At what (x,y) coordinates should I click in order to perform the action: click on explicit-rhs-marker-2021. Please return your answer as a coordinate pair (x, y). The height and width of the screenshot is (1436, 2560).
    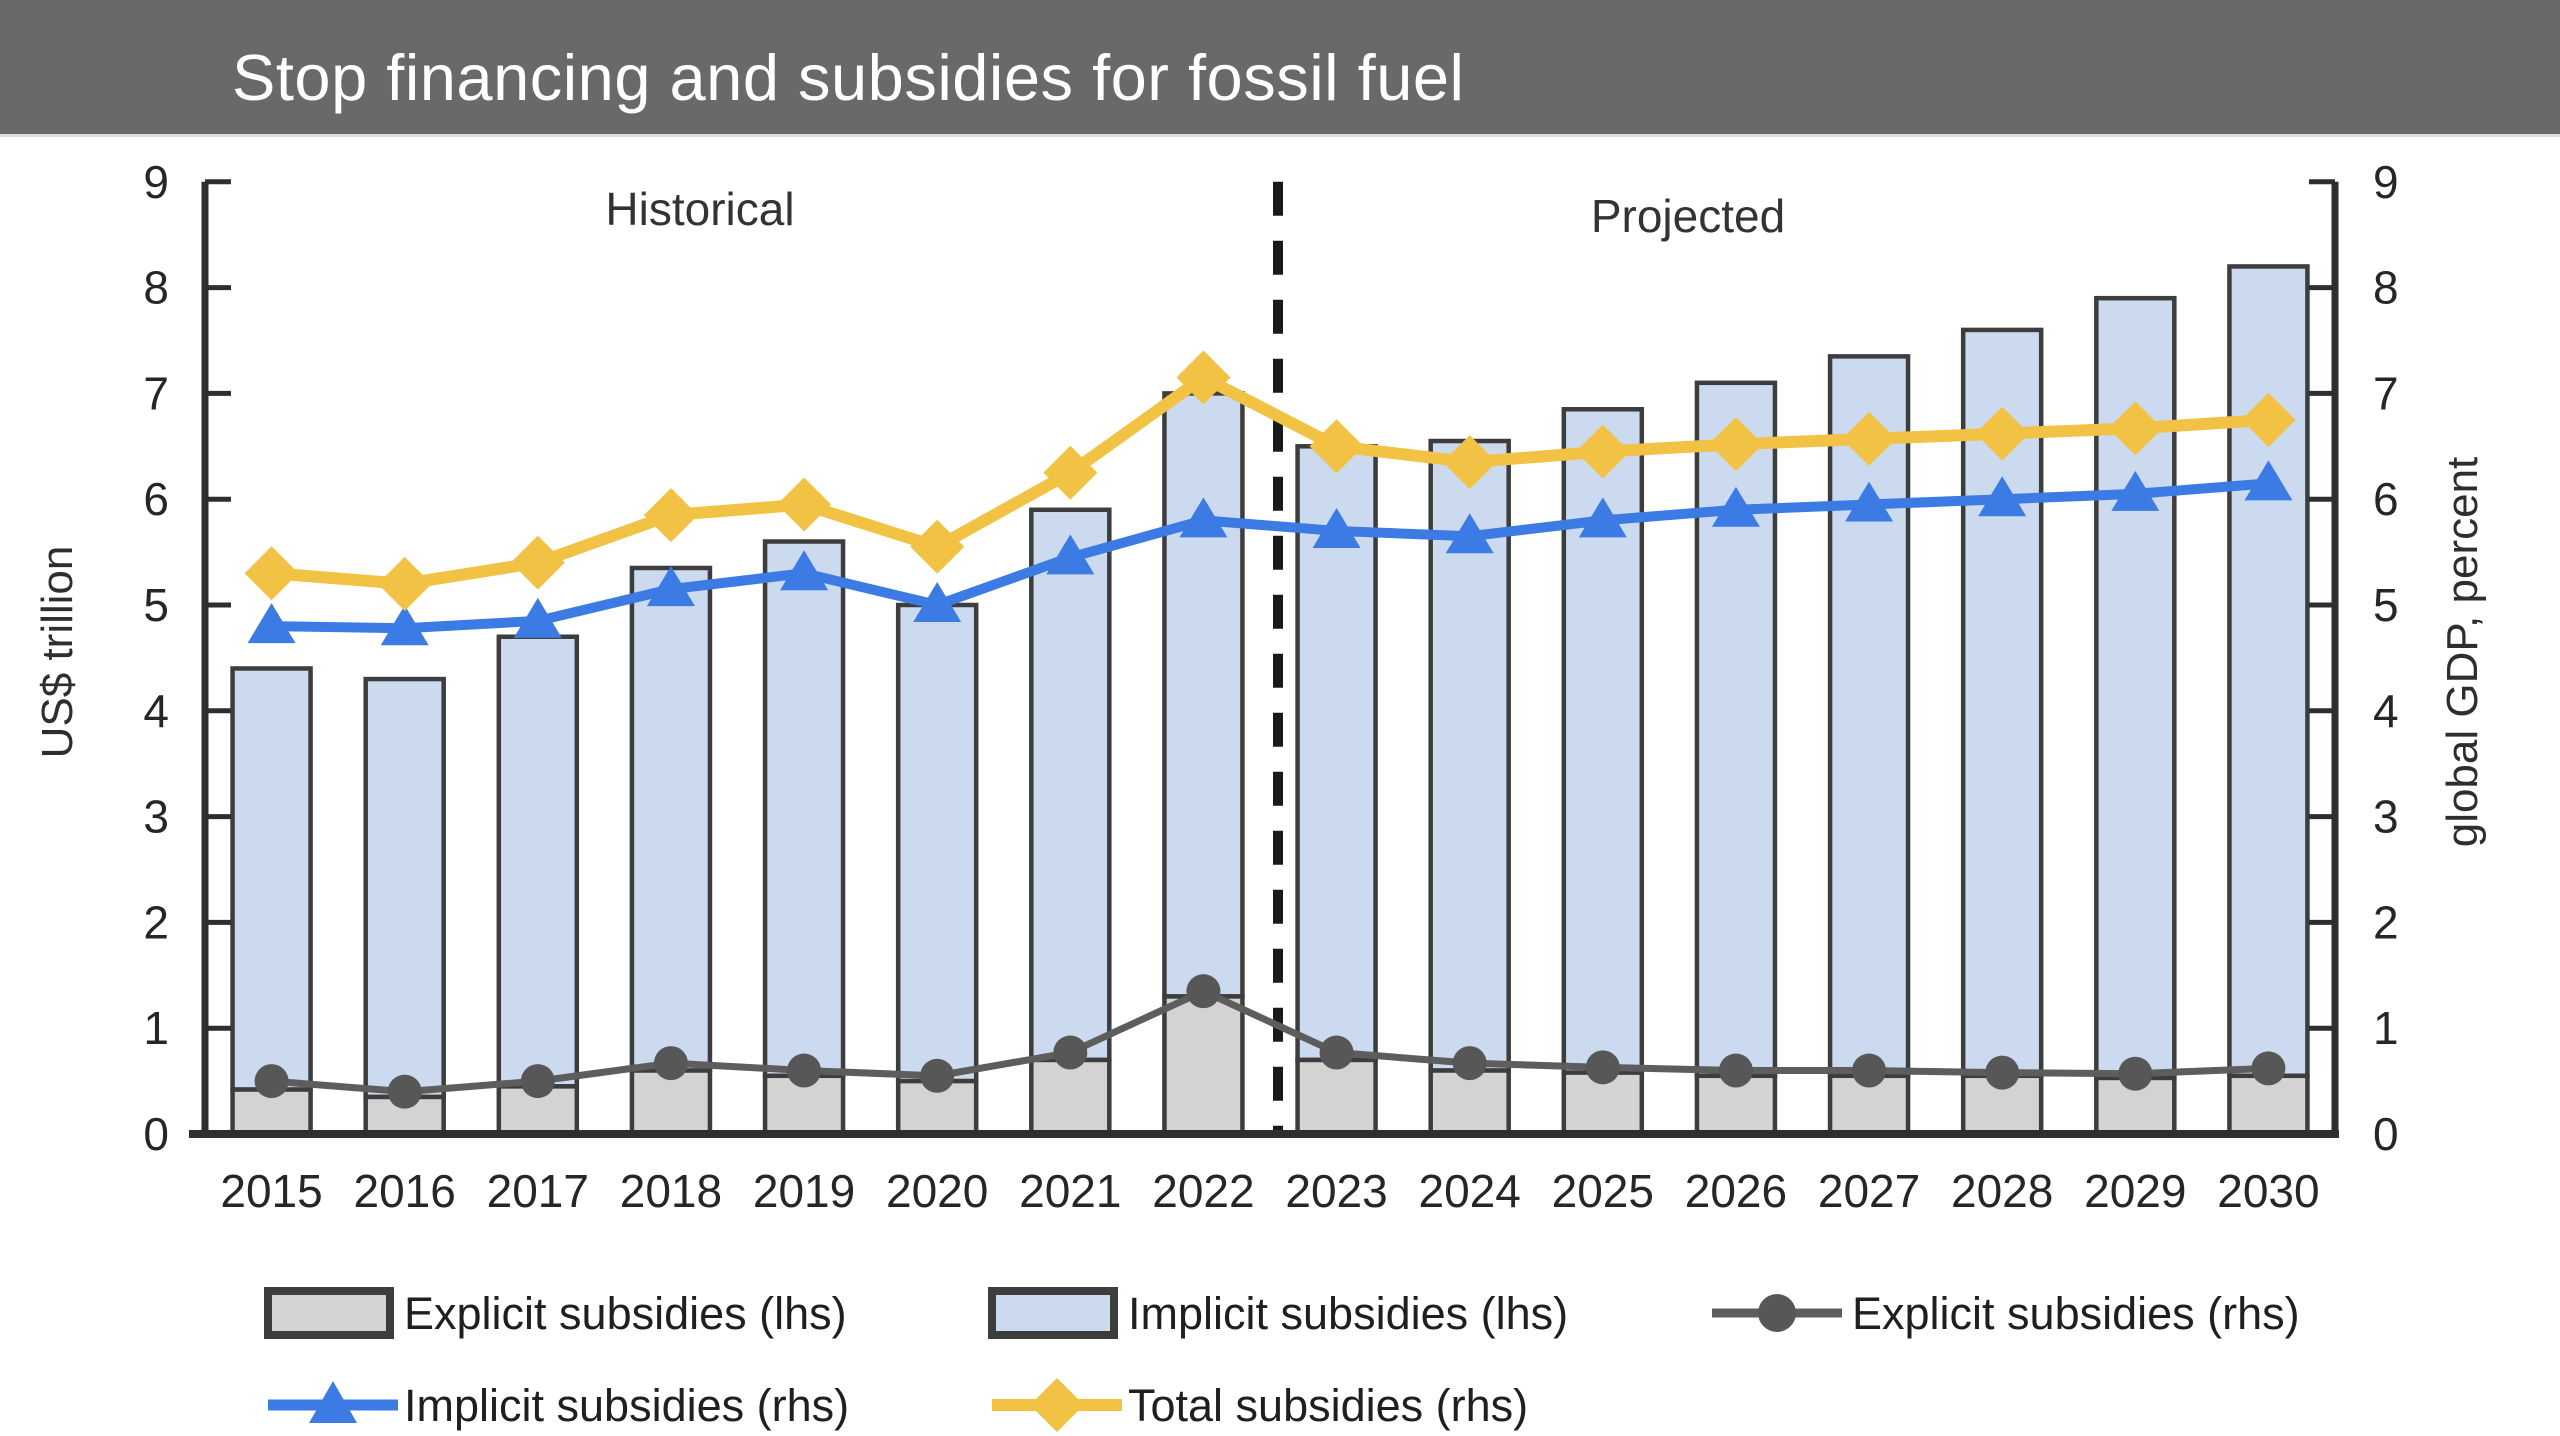
    Looking at the image, I should click on (1070, 1052).